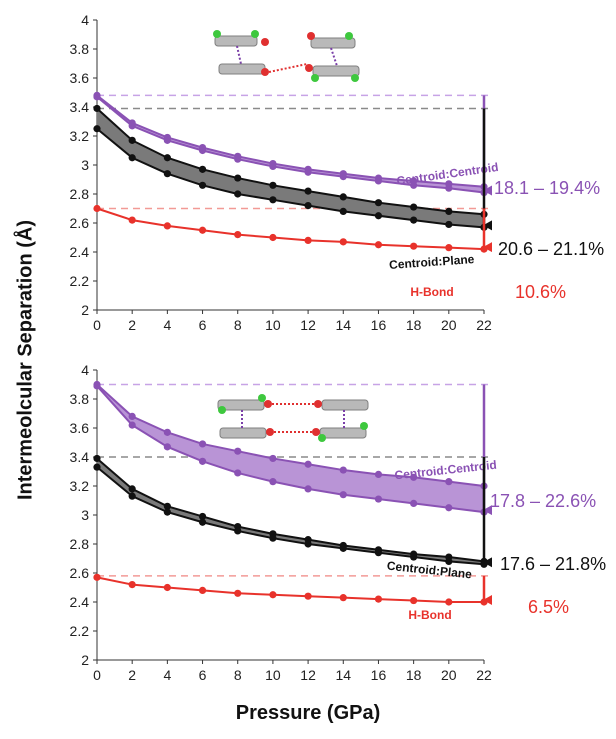 Image resolution: width=616 pixels, height=739 pixels. What do you see at coordinates (540, 292) in the screenshot?
I see `percent-label-red: 10.6%` at bounding box center [540, 292].